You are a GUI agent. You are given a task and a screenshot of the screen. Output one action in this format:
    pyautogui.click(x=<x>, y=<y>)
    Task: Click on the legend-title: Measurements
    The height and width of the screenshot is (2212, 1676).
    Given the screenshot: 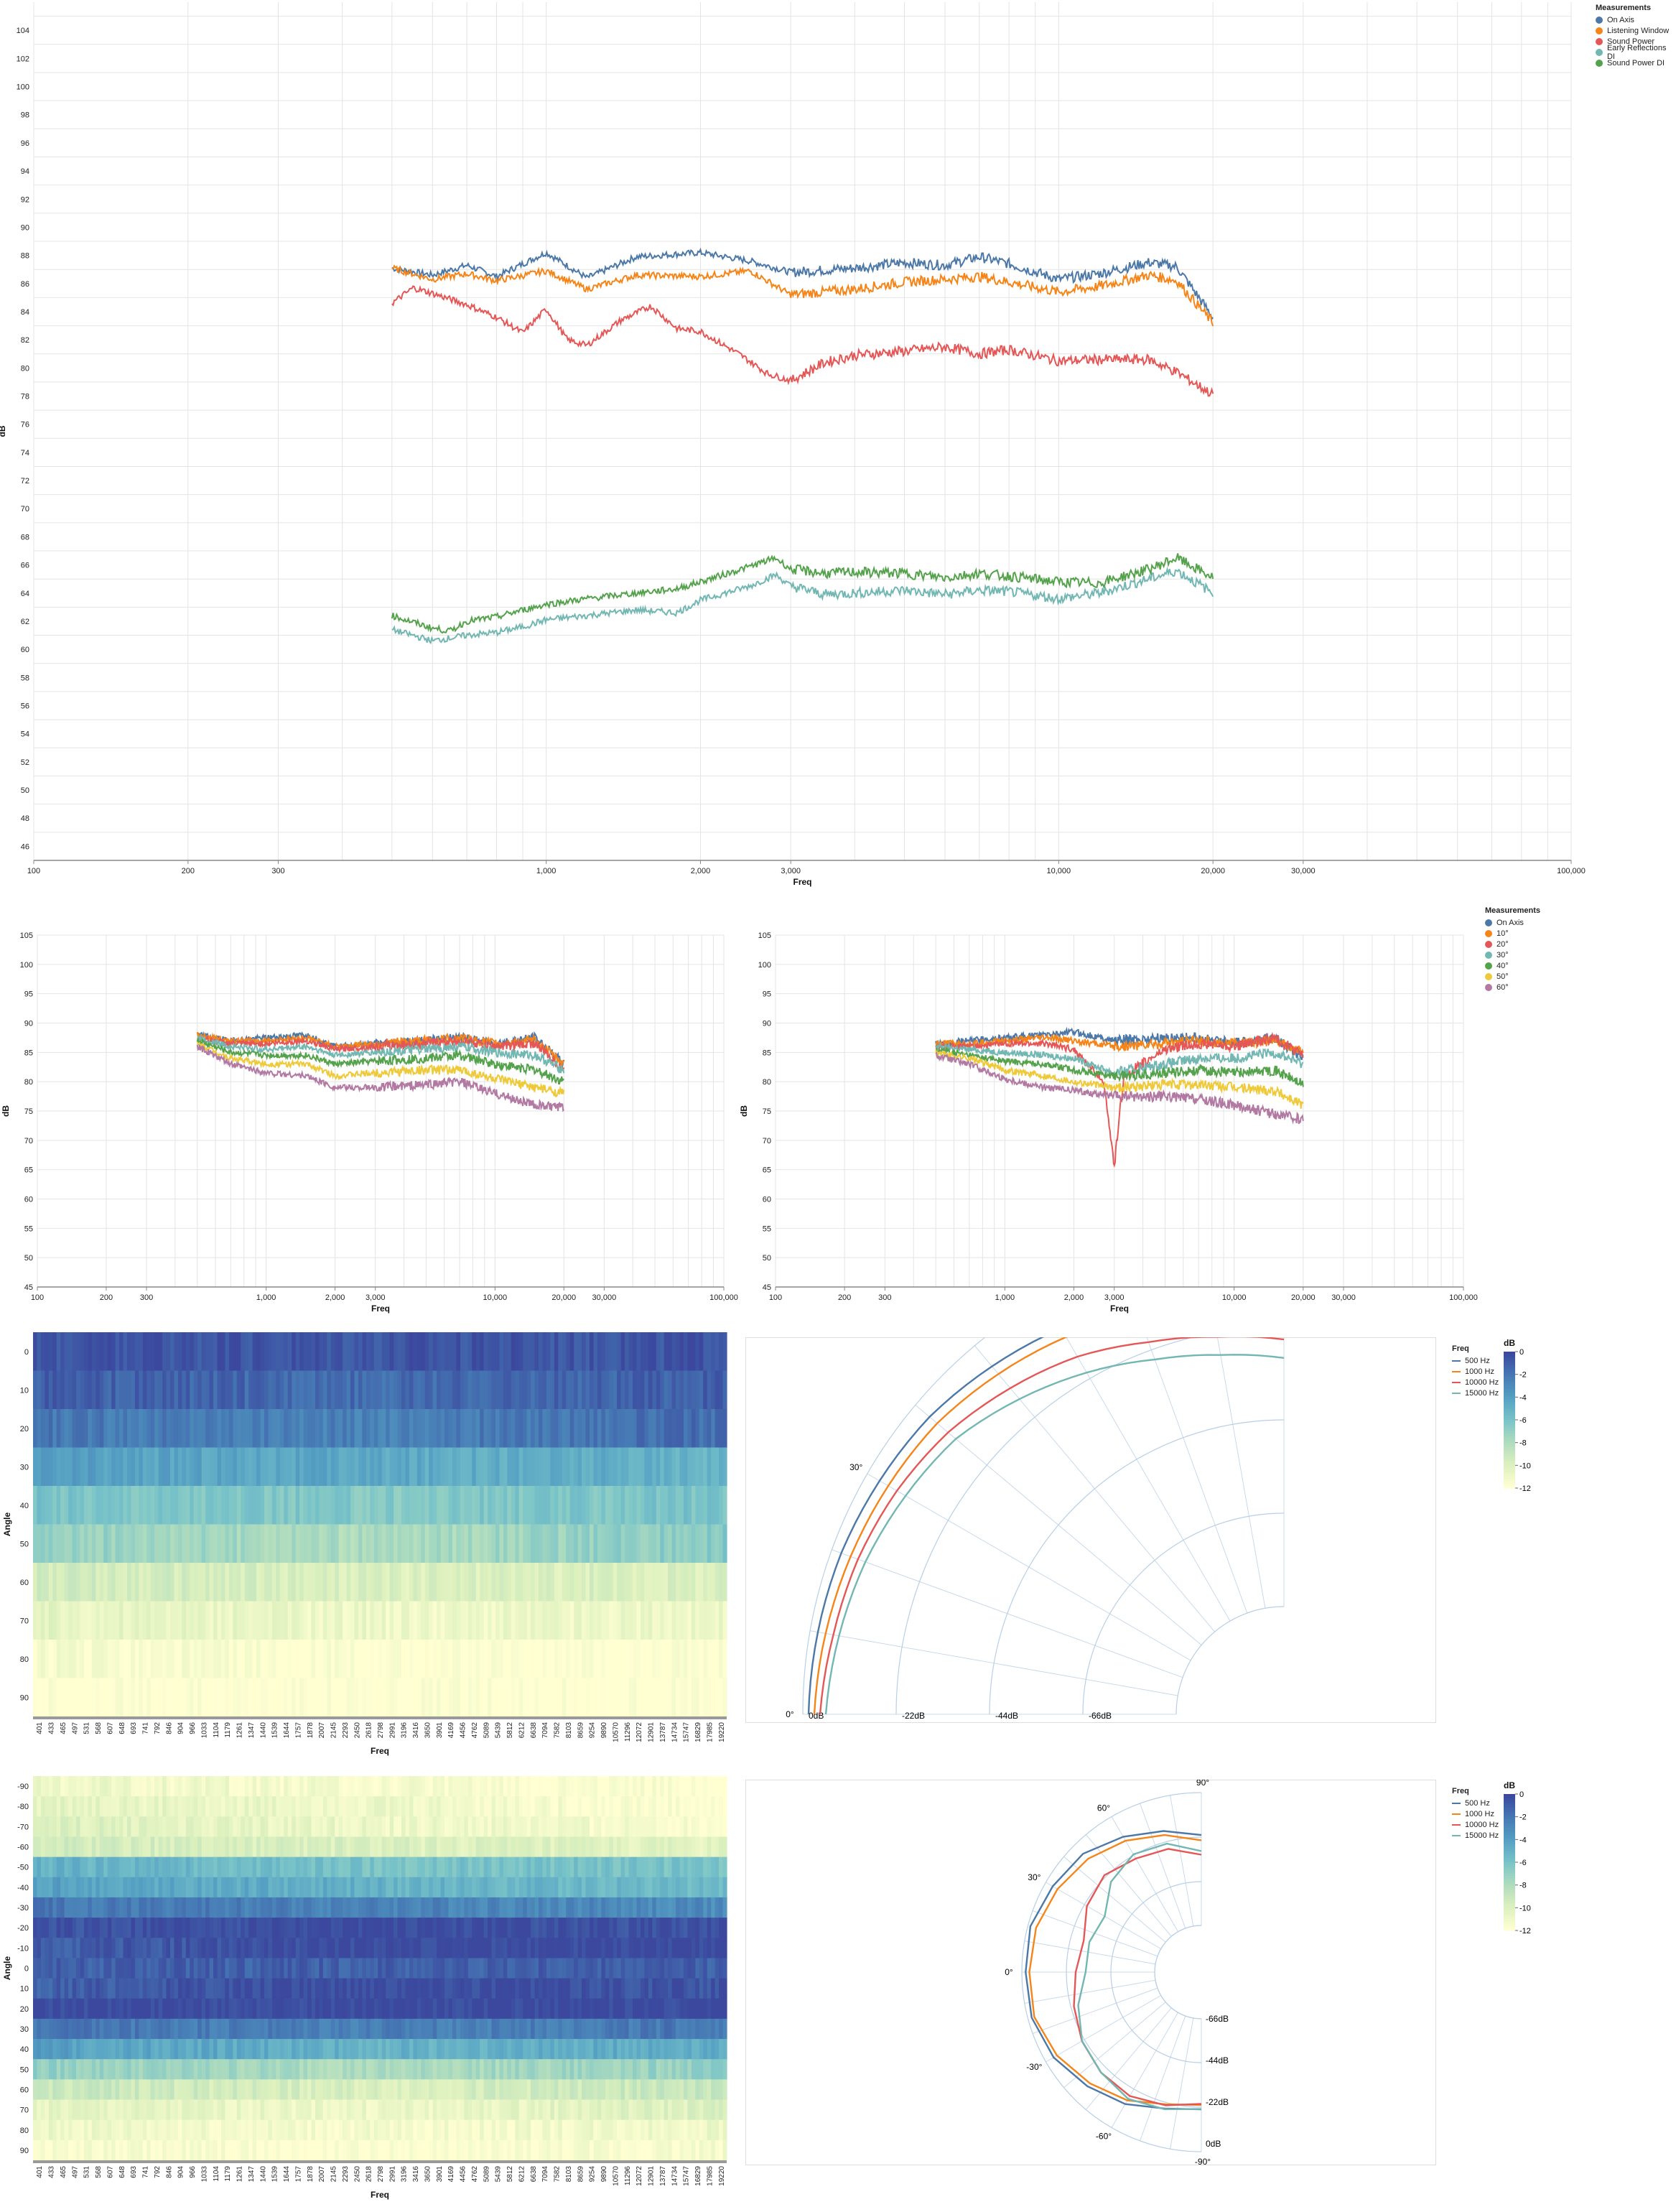 What is the action you would take?
    pyautogui.click(x=1513, y=911)
    